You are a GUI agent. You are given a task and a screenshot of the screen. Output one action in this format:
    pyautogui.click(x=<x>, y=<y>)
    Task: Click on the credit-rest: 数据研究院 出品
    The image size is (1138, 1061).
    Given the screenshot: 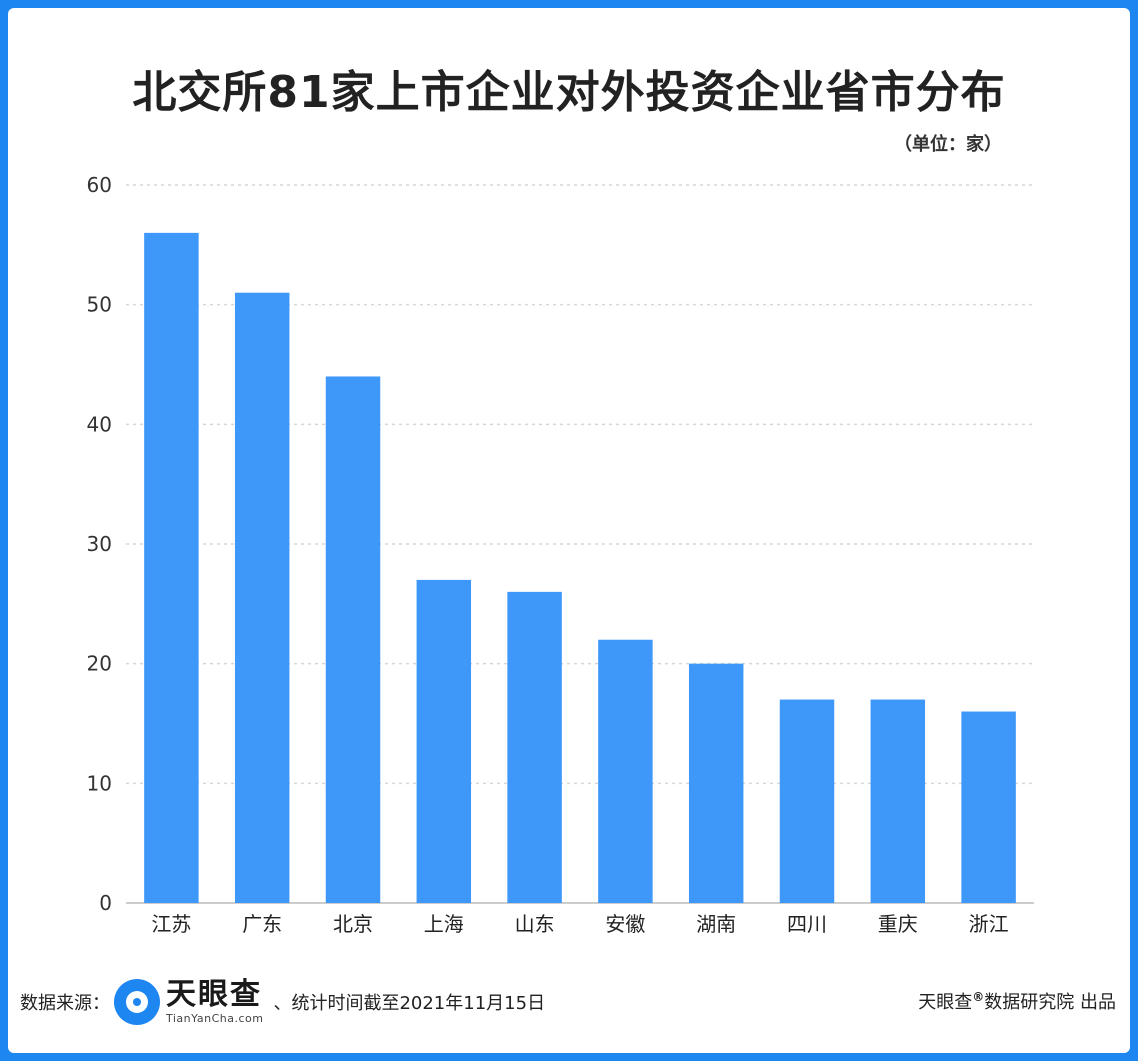 What is the action you would take?
    pyautogui.click(x=1050, y=1002)
    